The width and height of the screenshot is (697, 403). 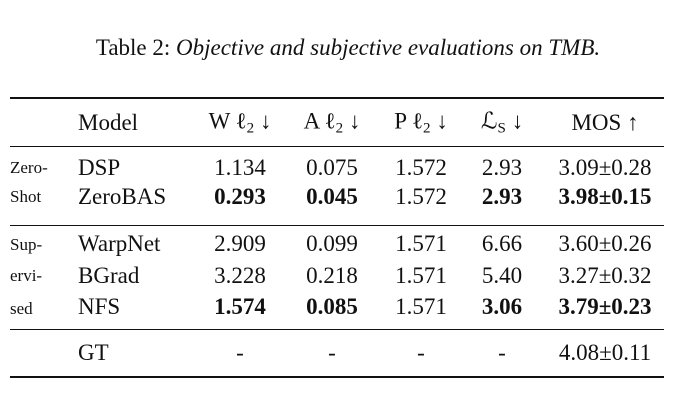 What do you see at coordinates (133, 47) in the screenshot?
I see `caption-label: Table 2:` at bounding box center [133, 47].